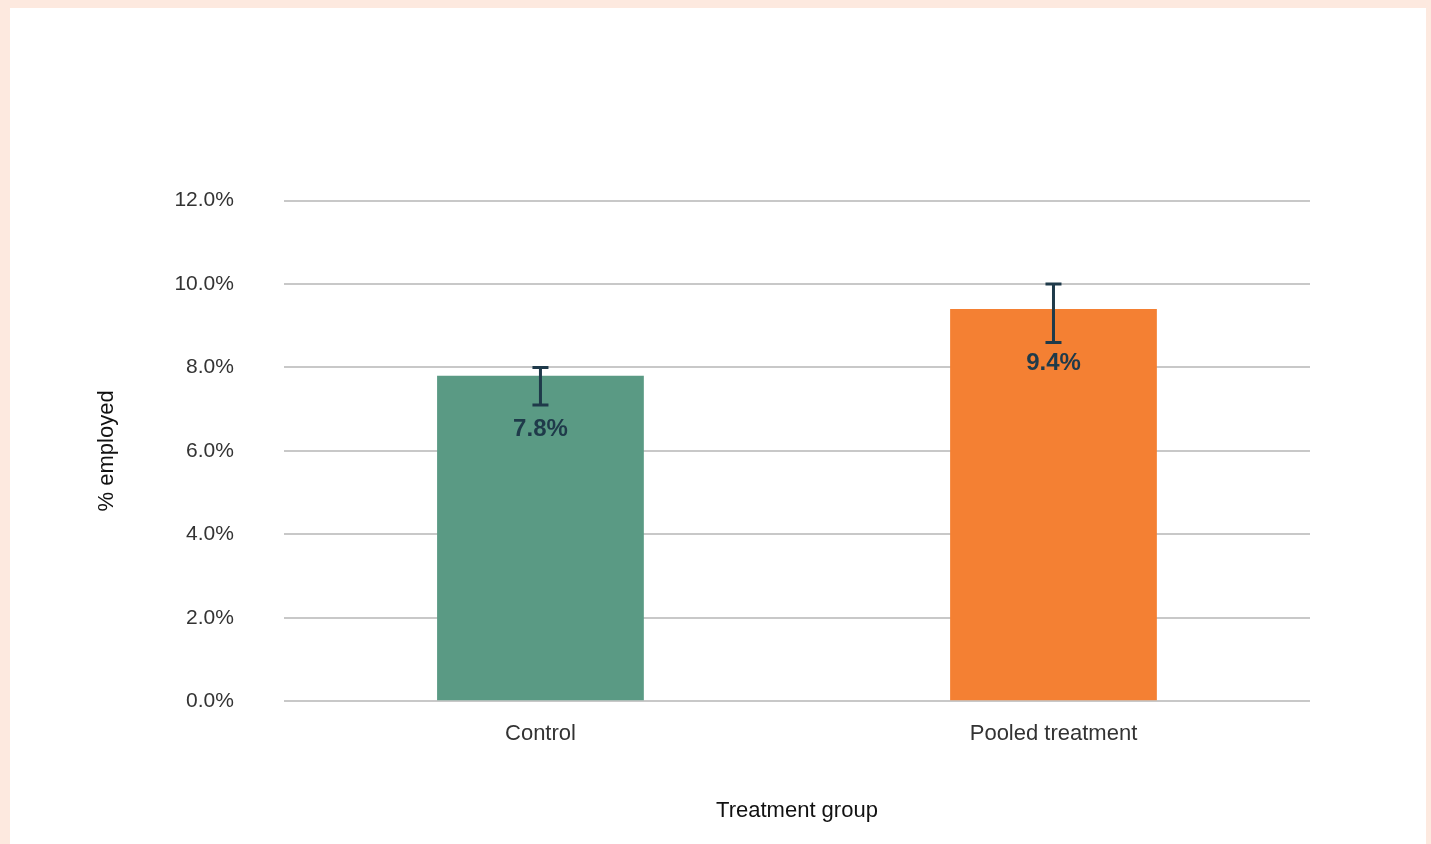 The width and height of the screenshot is (1431, 844). Describe the element at coordinates (540, 428) in the screenshot. I see `data-label: 7.8%` at that location.